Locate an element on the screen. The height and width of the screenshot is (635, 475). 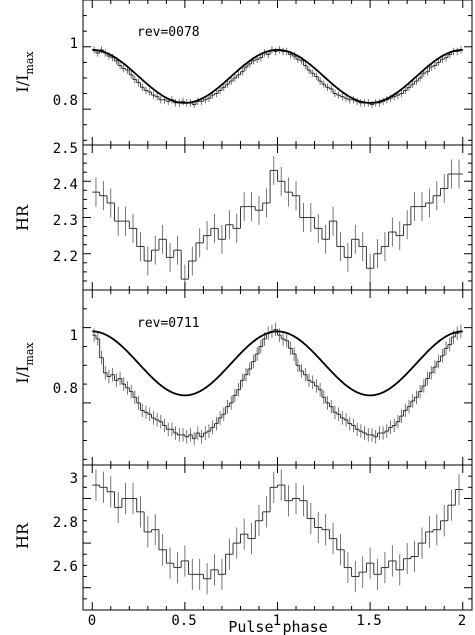
panel-1-annotation: rev=0078 is located at coordinates (168, 32).